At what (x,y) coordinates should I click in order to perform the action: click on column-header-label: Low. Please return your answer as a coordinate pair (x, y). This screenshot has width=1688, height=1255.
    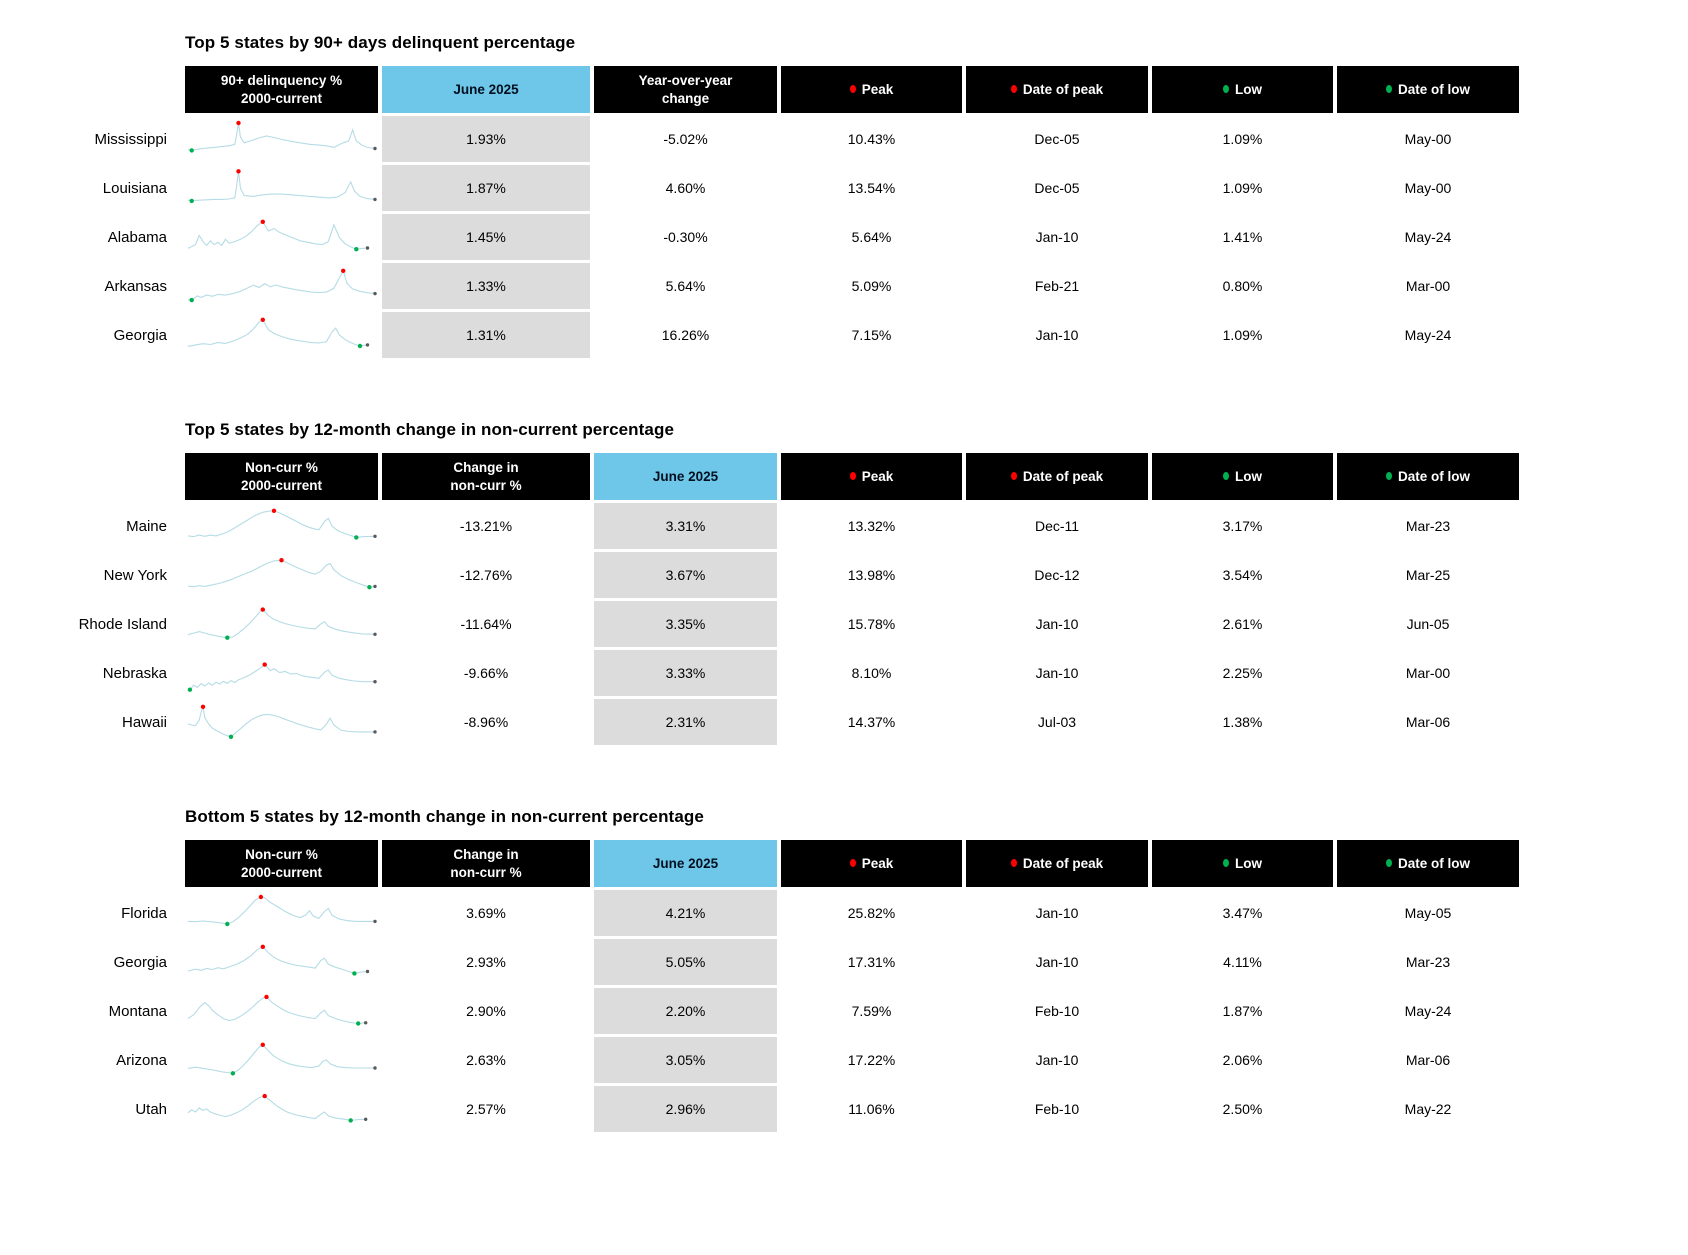
    Looking at the image, I should click on (1248, 89).